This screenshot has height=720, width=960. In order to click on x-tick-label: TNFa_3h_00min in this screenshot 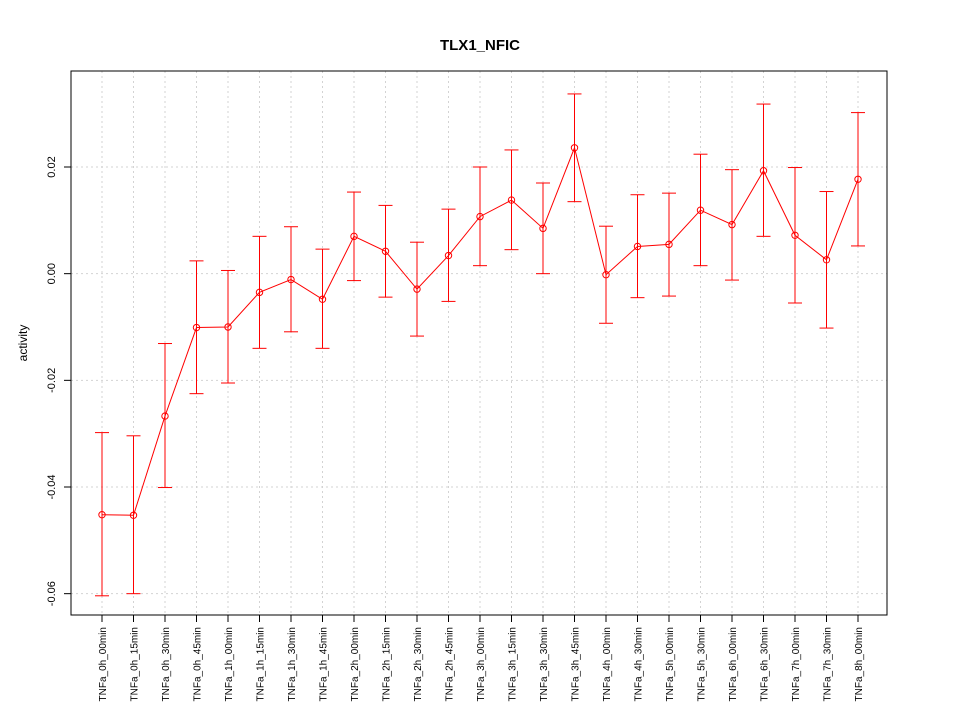, I will do `click(481, 664)`.